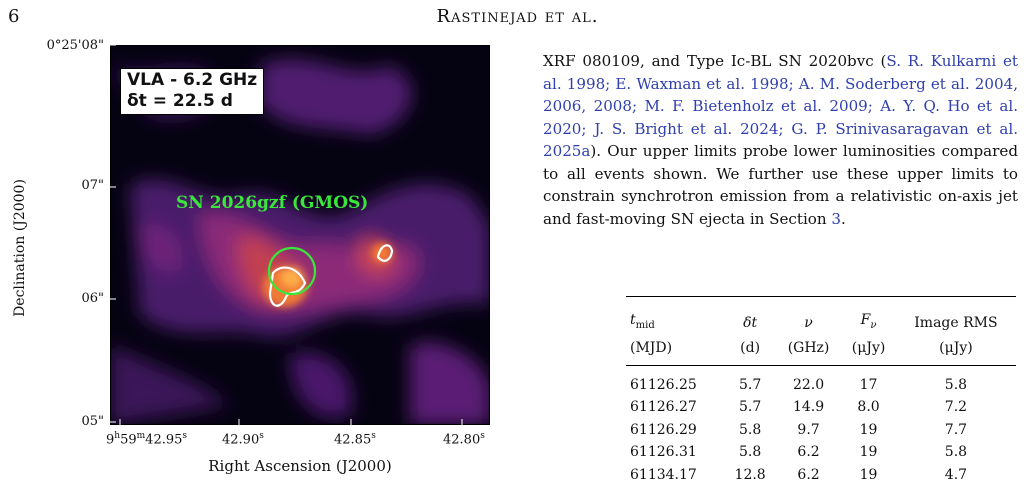 Image resolution: width=1035 pixels, height=495 pixels. I want to click on section-link: 3, so click(836, 218).